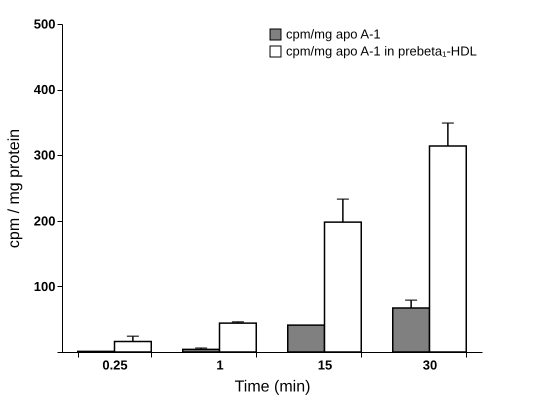 The width and height of the screenshot is (535, 407). What do you see at coordinates (115, 365) in the screenshot?
I see `x-tick-label: 0.25` at bounding box center [115, 365].